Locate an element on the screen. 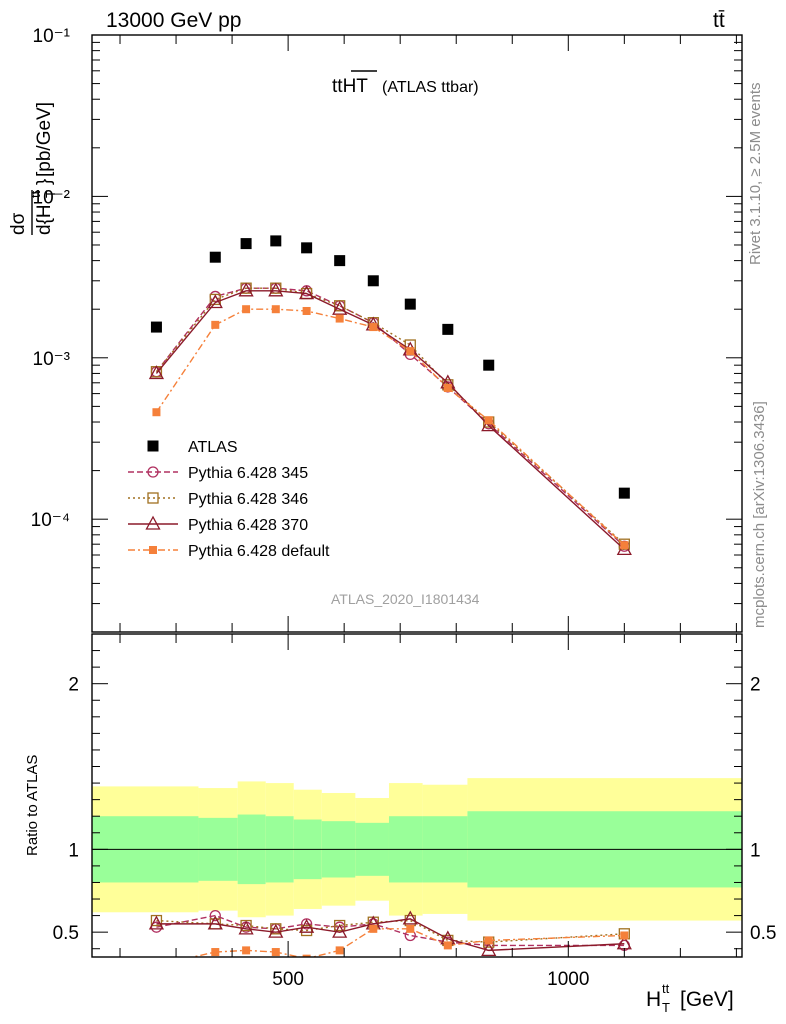 This screenshot has width=786, height=1024. title-main: tt is located at coordinates (337, 86).